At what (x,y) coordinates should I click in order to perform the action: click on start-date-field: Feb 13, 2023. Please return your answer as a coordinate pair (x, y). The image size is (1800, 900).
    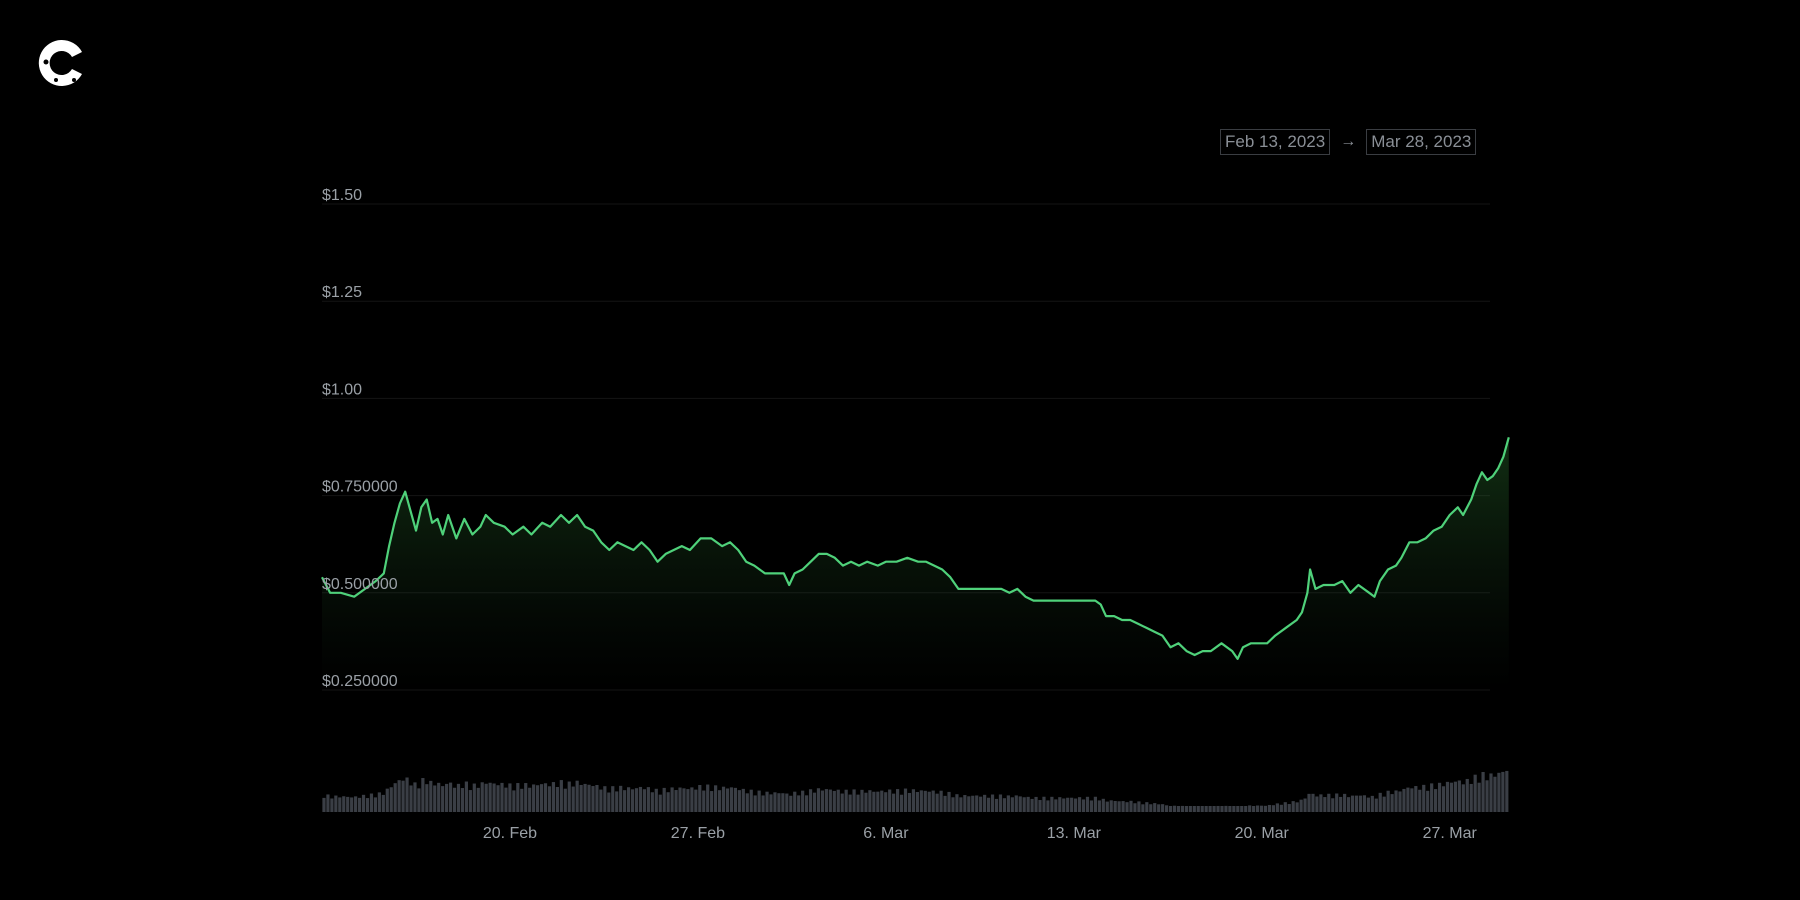
    Looking at the image, I should click on (1275, 142).